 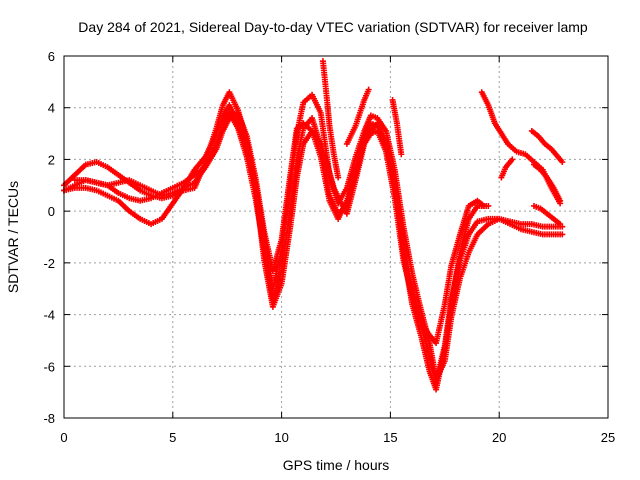 What do you see at coordinates (49, 263) in the screenshot?
I see `y-tick-label: -2` at bounding box center [49, 263].